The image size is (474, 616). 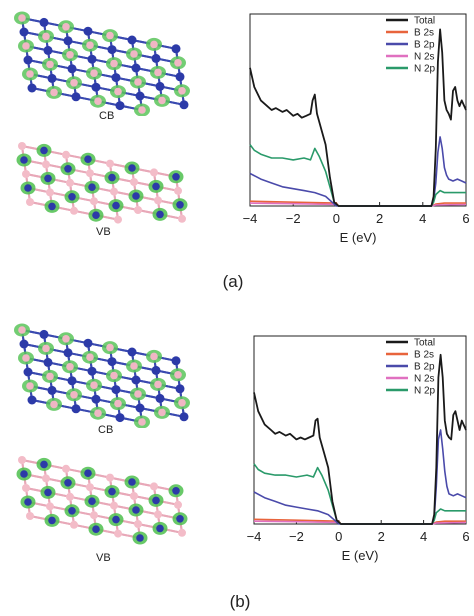 What do you see at coordinates (233, 281) in the screenshot?
I see `panel-caption: (a)` at bounding box center [233, 281].